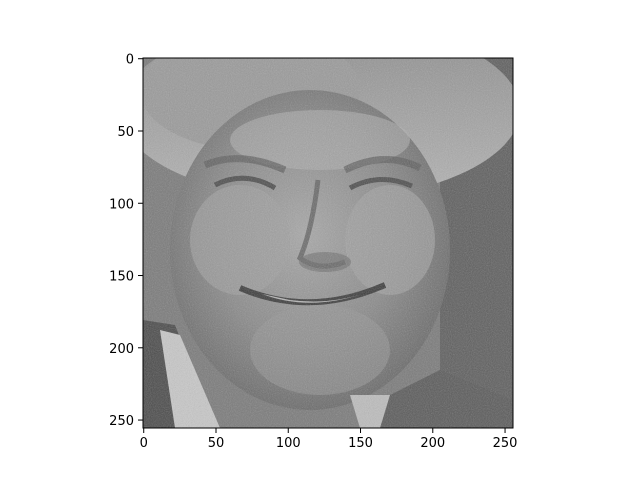 This screenshot has width=640, height=480. Describe the element at coordinates (505, 443) in the screenshot. I see `x-tick-label: 250` at that location.